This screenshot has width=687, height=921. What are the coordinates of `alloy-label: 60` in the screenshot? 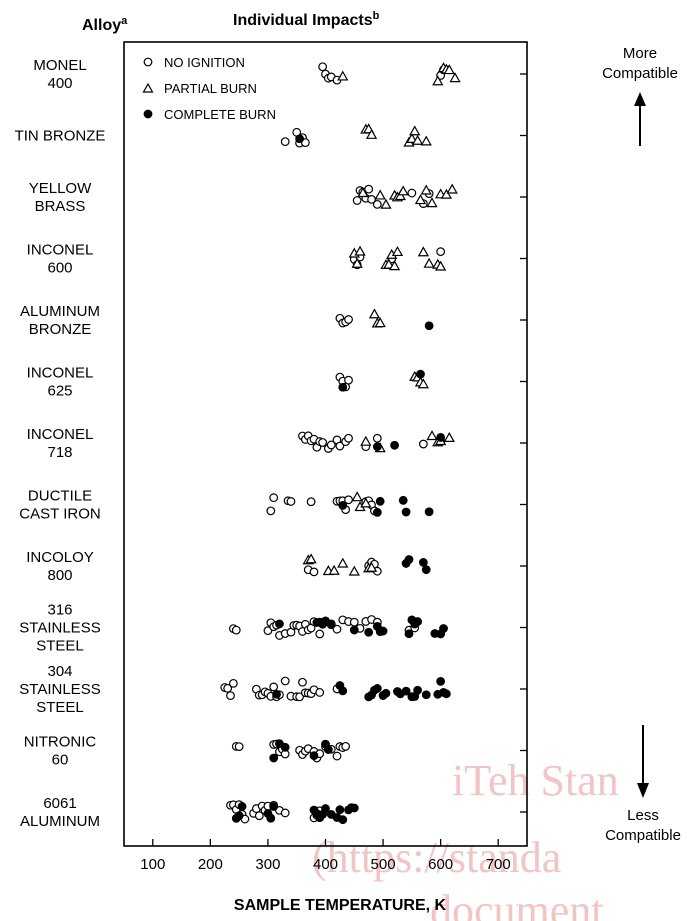 It's located at (60, 760).